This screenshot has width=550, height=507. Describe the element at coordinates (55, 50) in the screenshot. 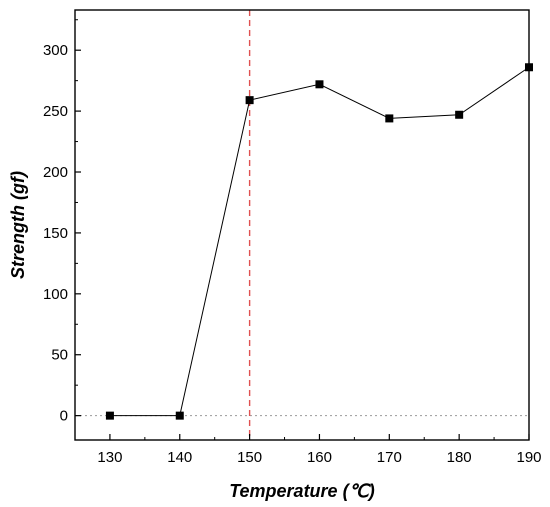

I see `y-tick-label: 300` at that location.